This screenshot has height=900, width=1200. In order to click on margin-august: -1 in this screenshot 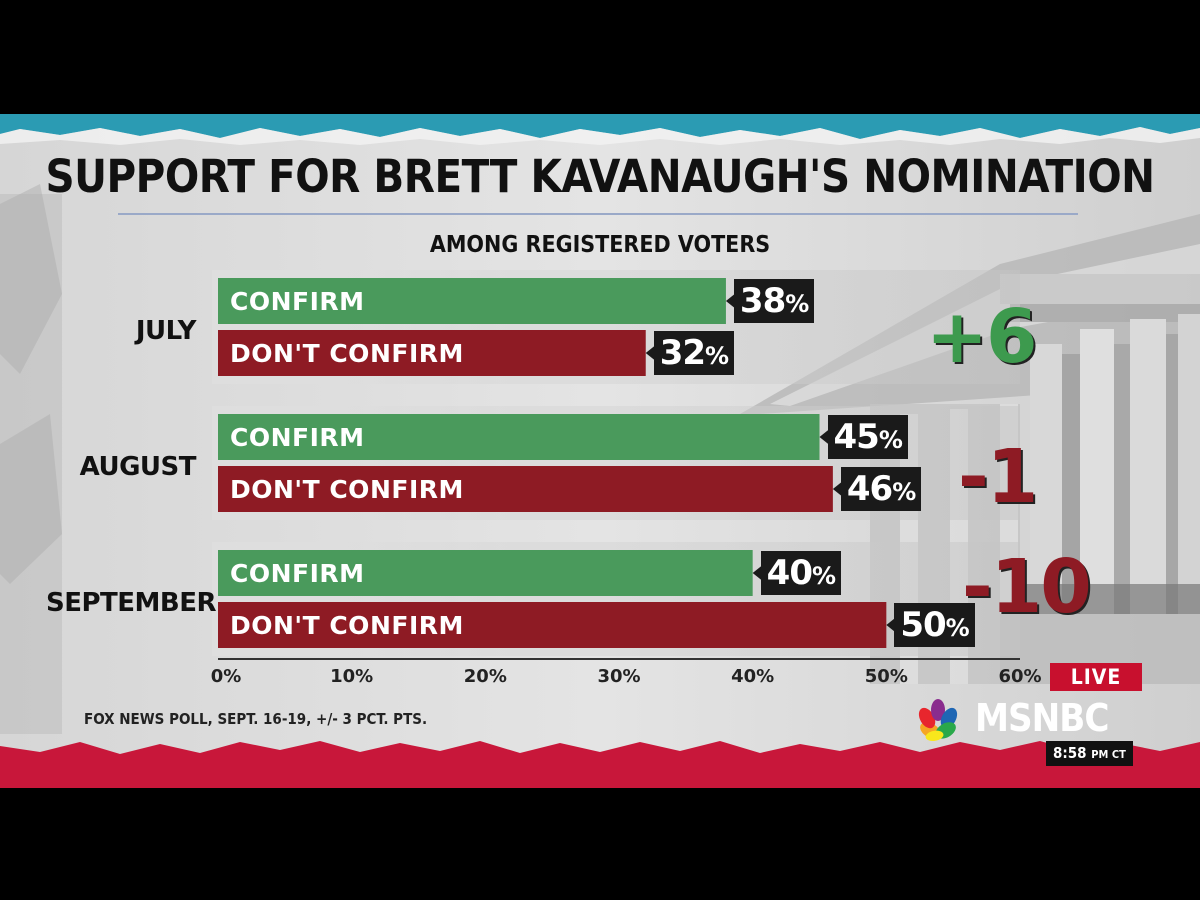, I will do `click(998, 477)`.